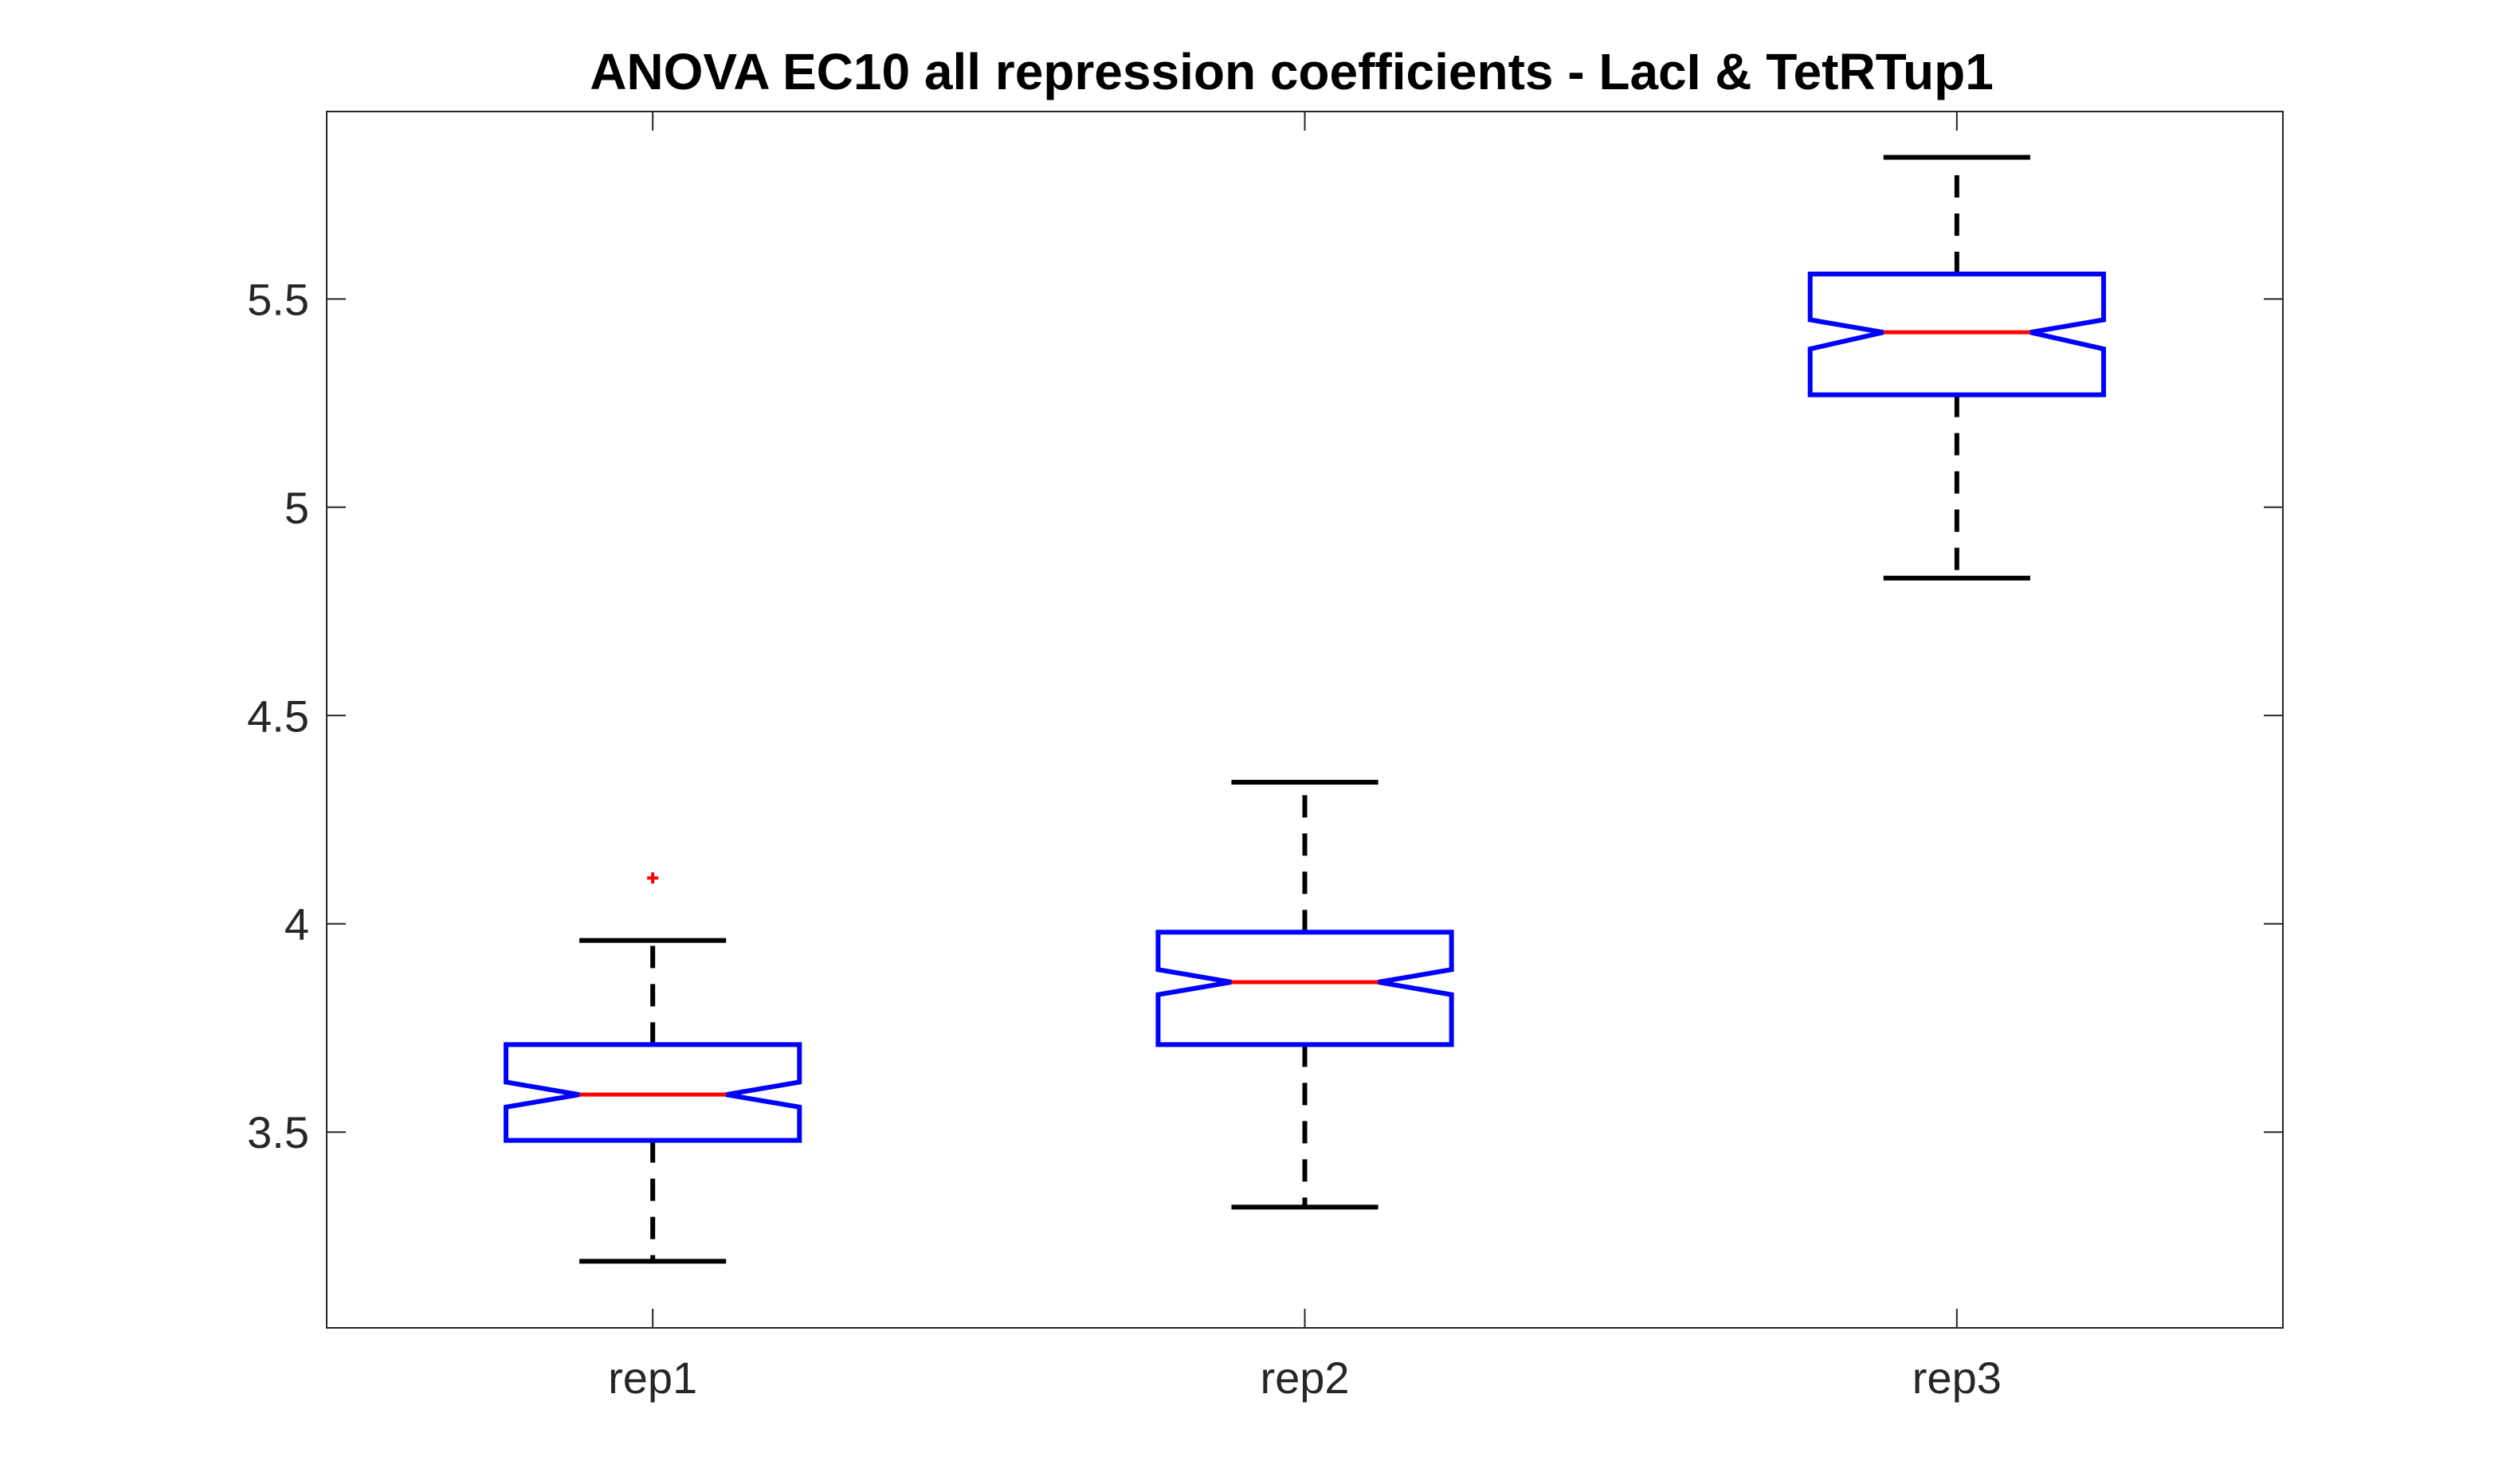 The height and width of the screenshot is (1484, 2510). I want to click on y-tick-label: 5, so click(296, 508).